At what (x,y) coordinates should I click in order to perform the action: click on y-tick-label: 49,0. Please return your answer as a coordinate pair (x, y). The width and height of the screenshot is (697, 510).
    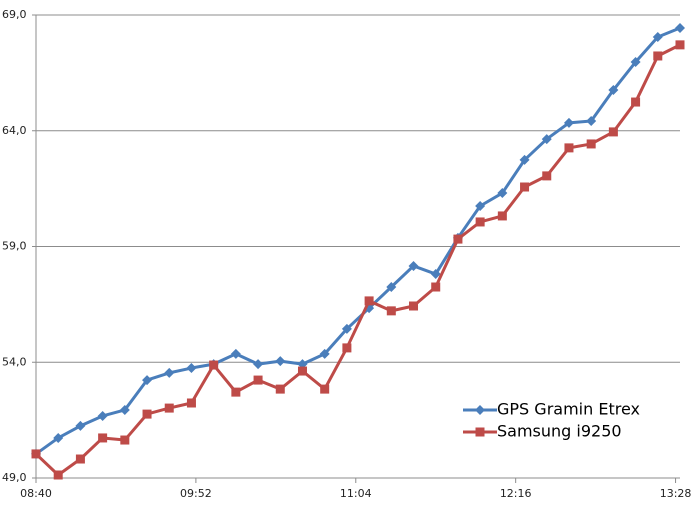
    Looking at the image, I should click on (14, 477).